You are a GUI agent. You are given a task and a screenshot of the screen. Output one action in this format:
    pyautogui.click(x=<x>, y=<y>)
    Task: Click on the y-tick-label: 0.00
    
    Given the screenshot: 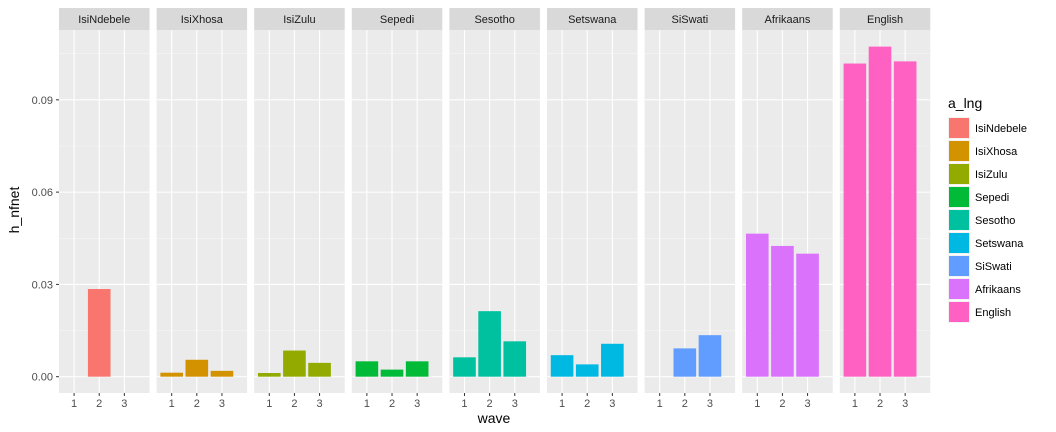 What is the action you would take?
    pyautogui.click(x=42, y=378)
    